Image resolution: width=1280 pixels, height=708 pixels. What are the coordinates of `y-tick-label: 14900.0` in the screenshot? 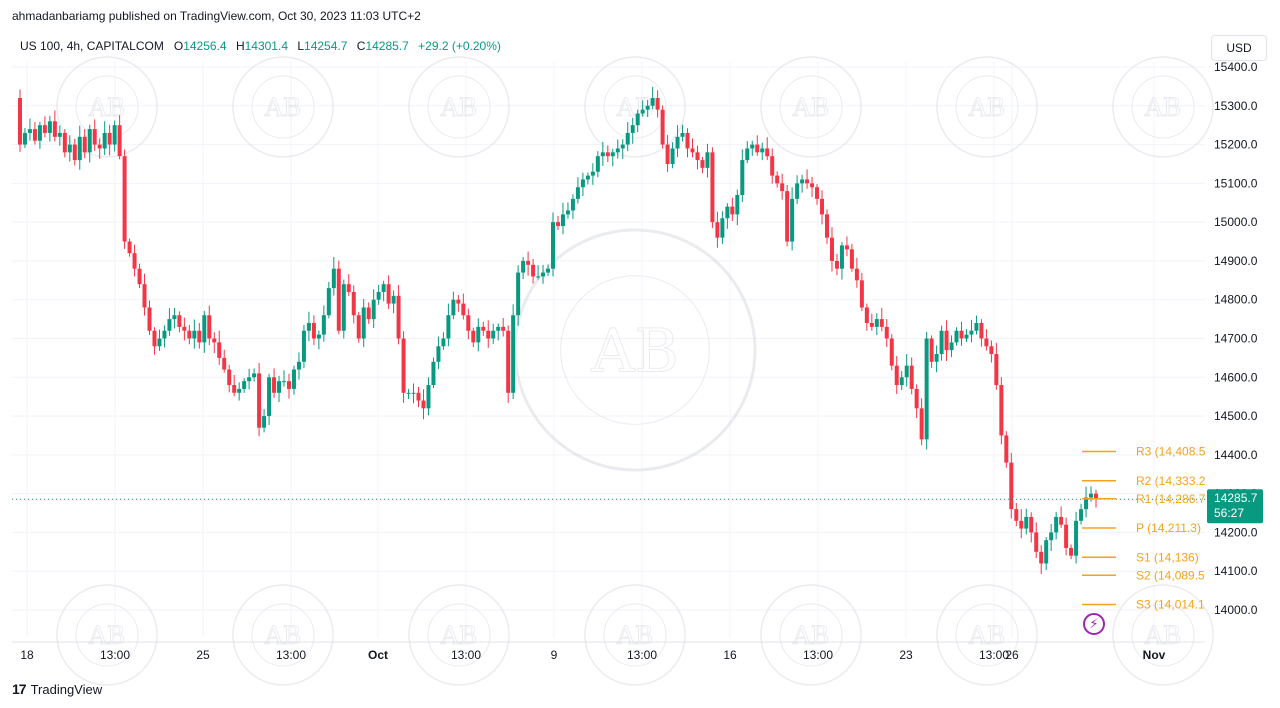 It's located at (1236, 261).